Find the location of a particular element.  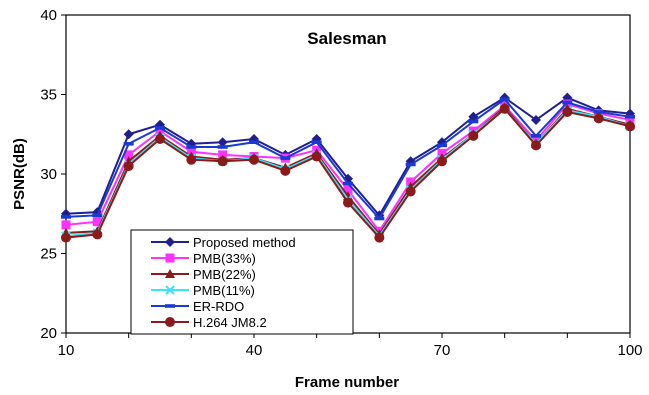

y-tick-label: 35 is located at coordinates (48, 95).